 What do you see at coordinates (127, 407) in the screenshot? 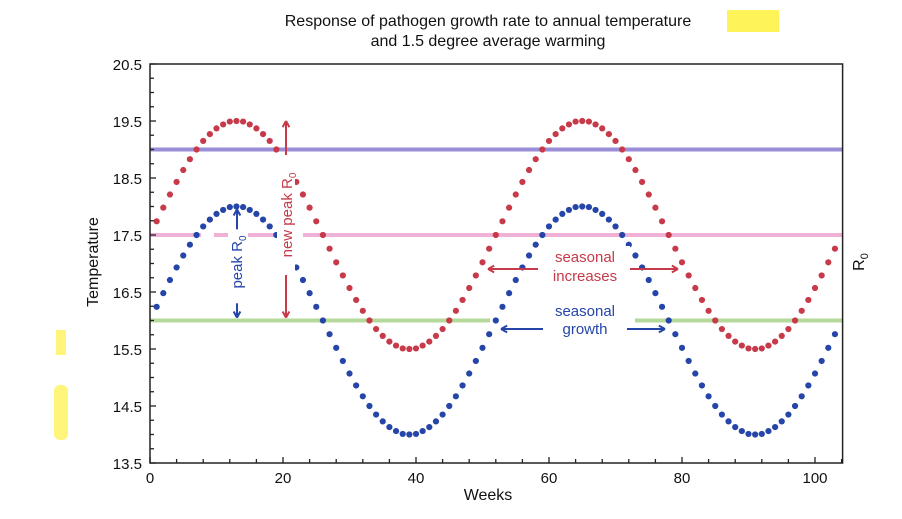
I see `y-tick-label: 14.5` at bounding box center [127, 407].